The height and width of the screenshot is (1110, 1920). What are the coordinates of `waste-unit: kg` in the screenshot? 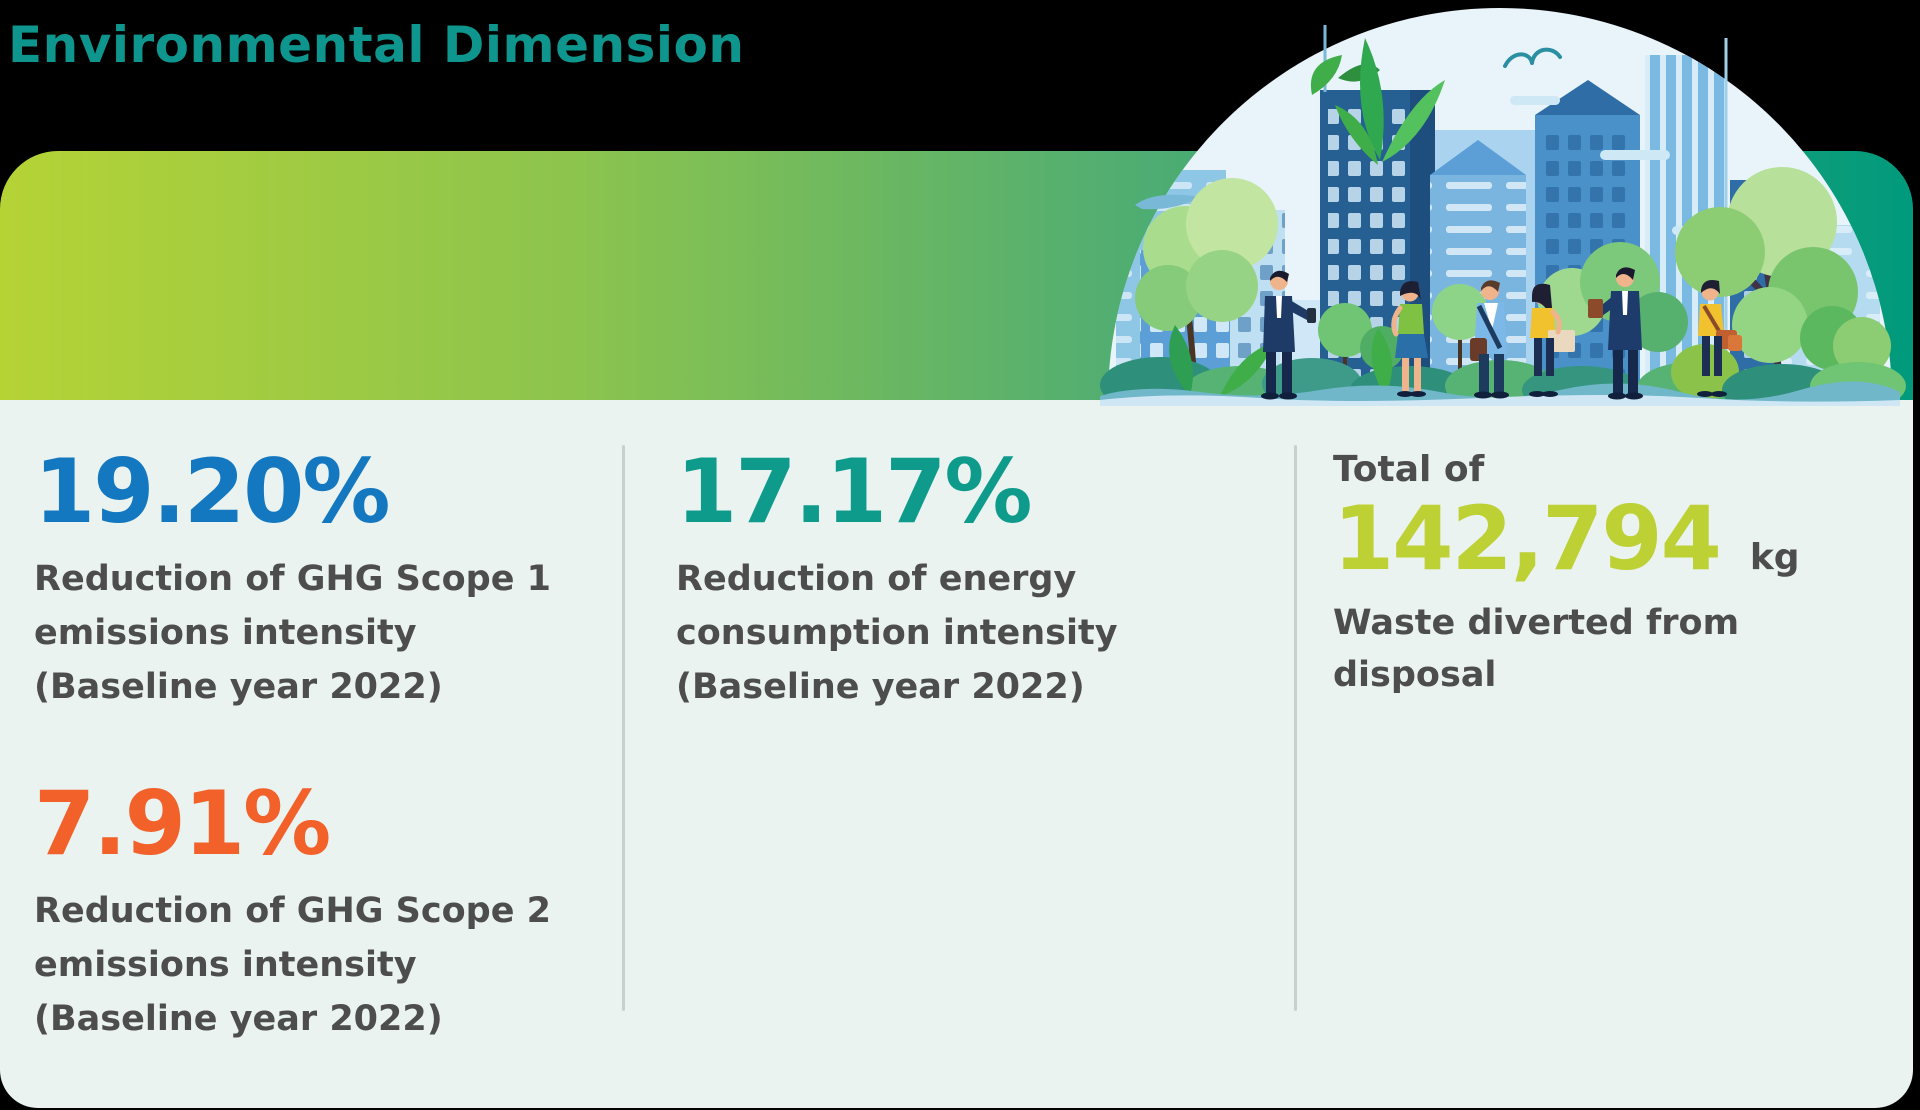 It's located at (1774, 558).